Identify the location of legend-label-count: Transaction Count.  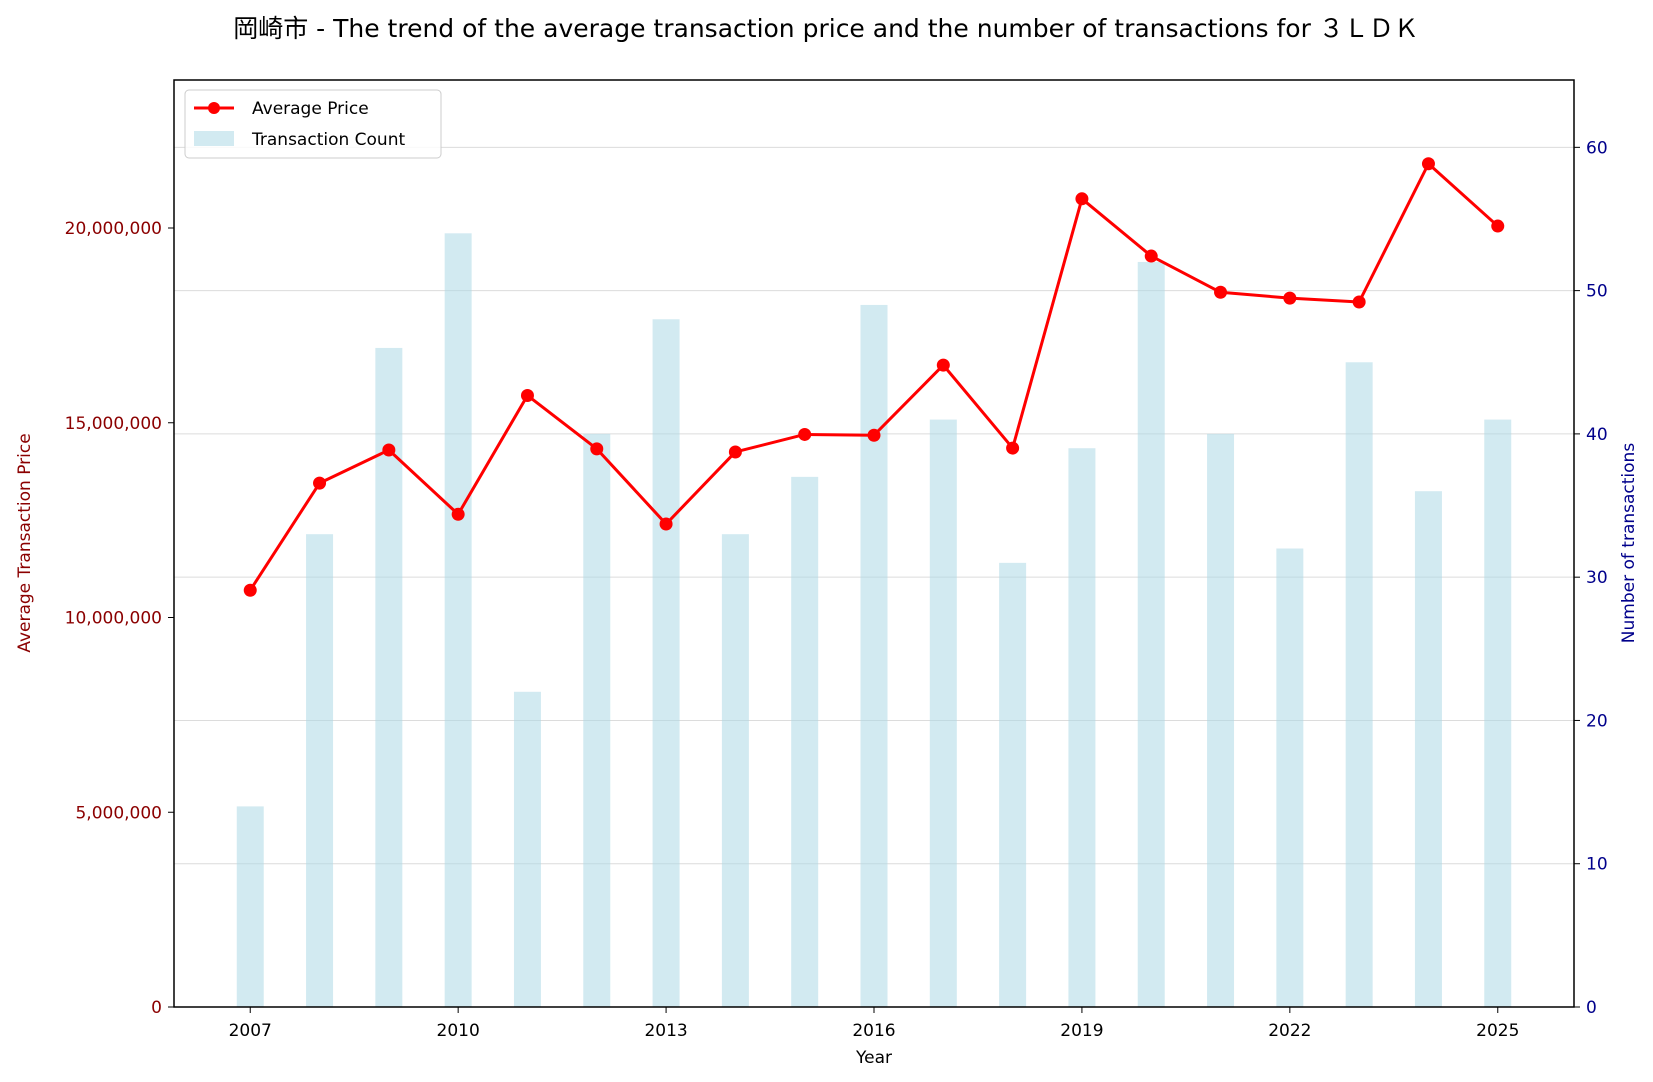
(328, 140).